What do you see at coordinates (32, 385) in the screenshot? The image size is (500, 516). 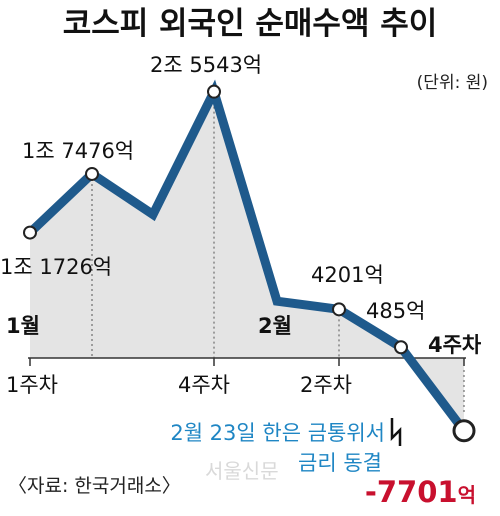 I see `x-tick-label: 1주차` at bounding box center [32, 385].